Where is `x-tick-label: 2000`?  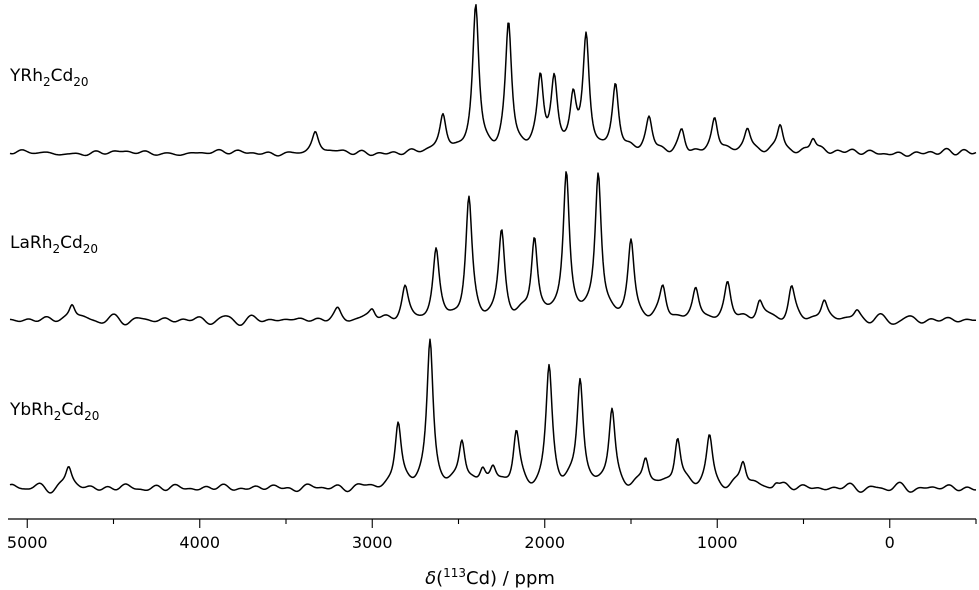
x-tick-label: 2000 is located at coordinates (544, 542).